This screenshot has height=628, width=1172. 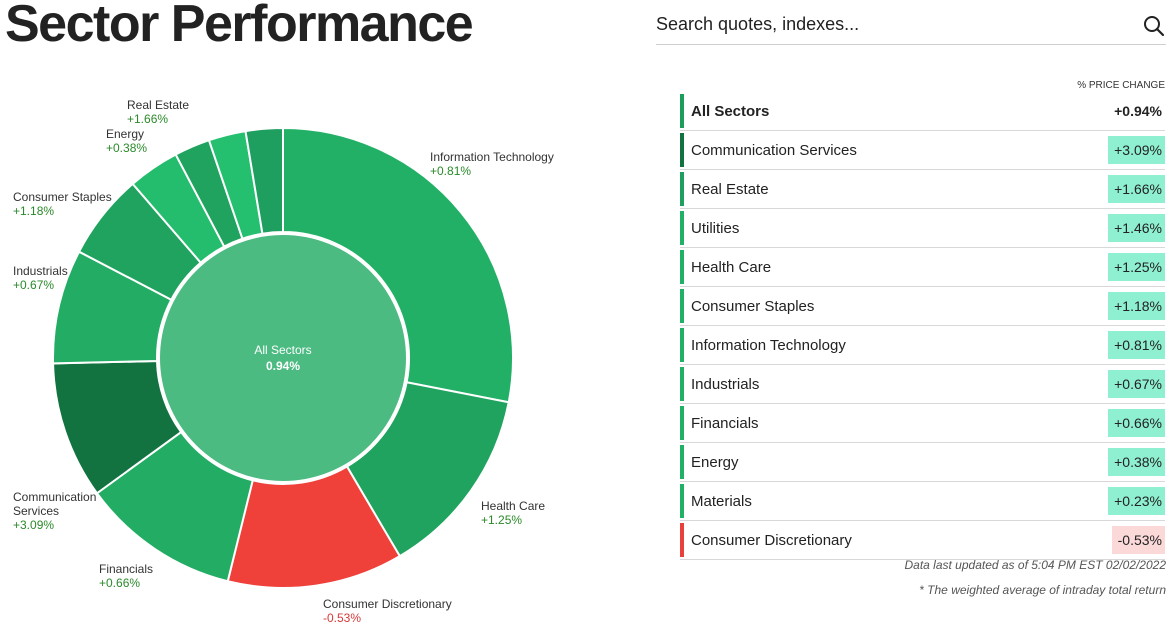 I want to click on page-title: Sector Performance, so click(x=239, y=26).